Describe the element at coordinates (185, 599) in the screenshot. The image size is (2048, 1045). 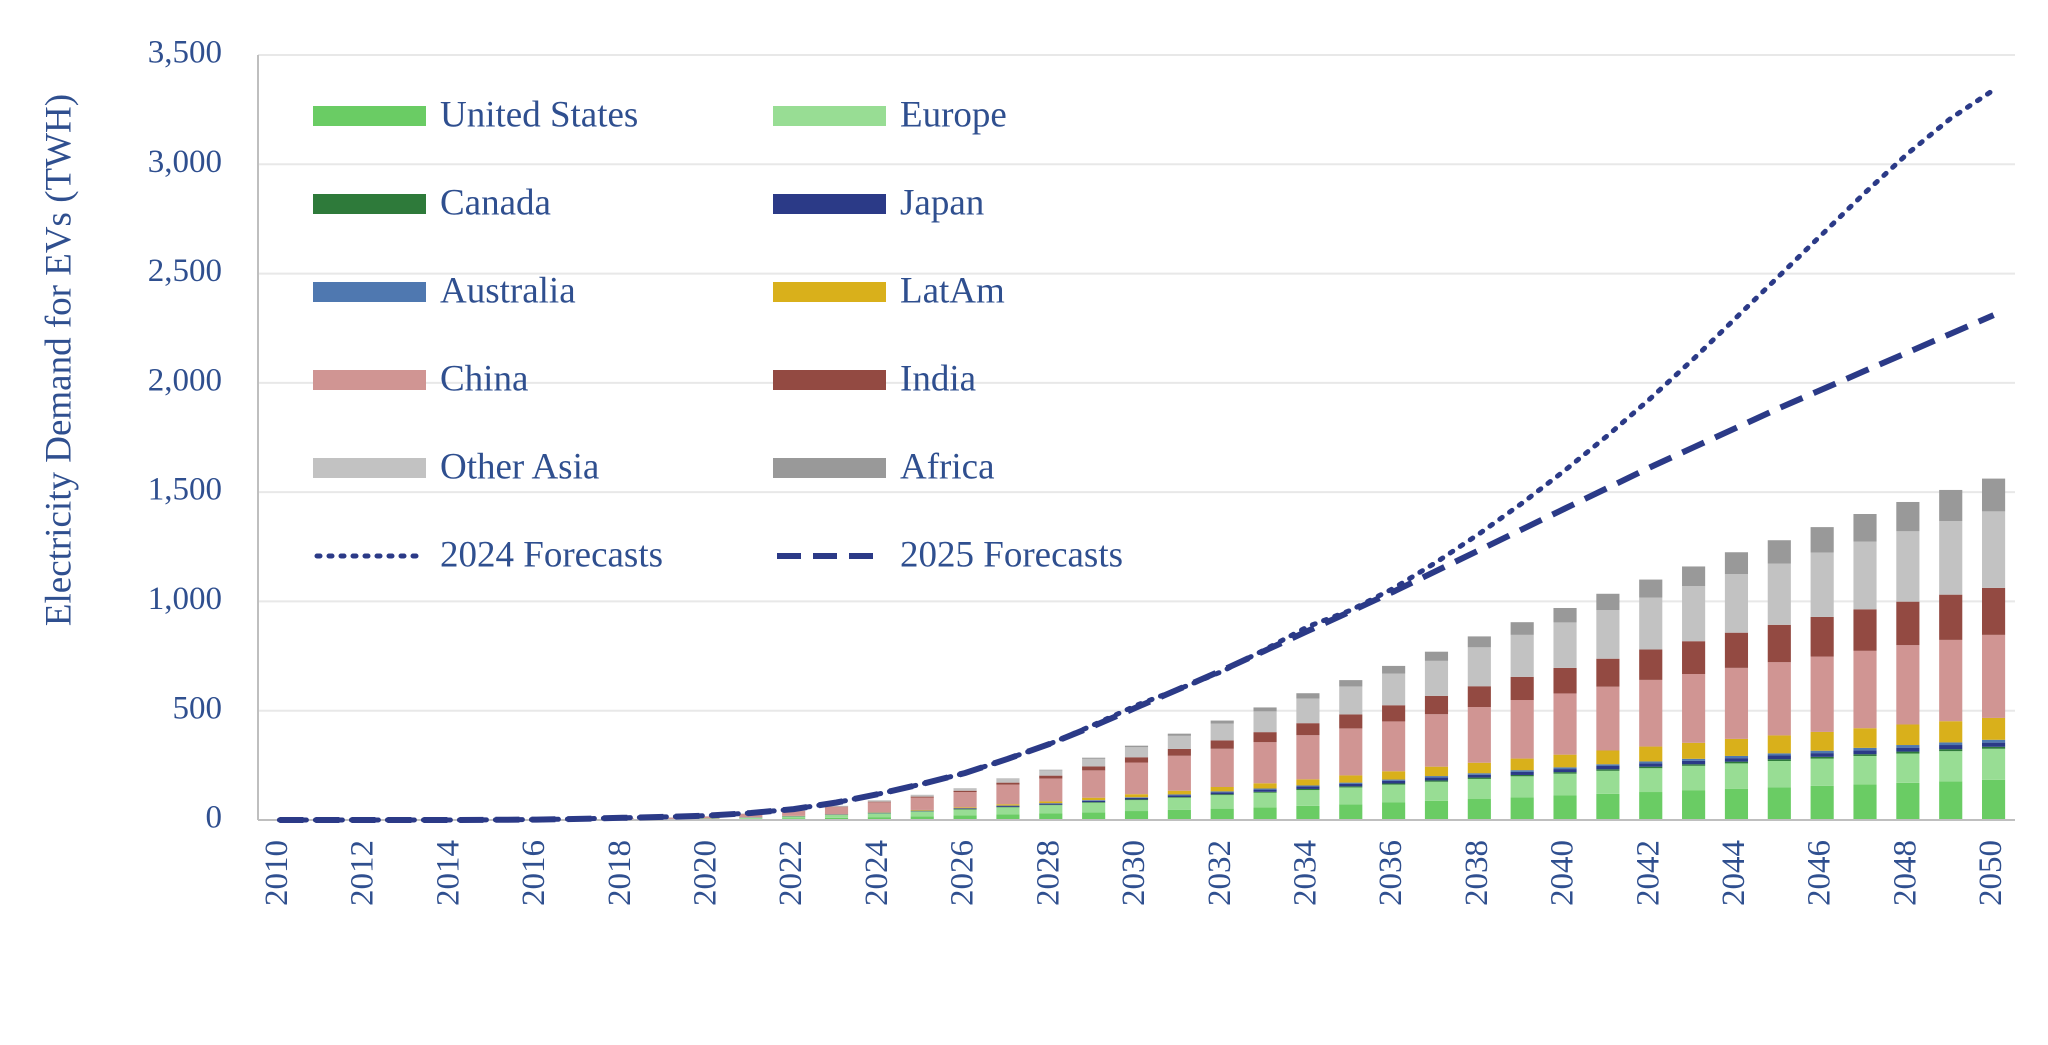
I see `y-tick-label: 1,000` at that location.